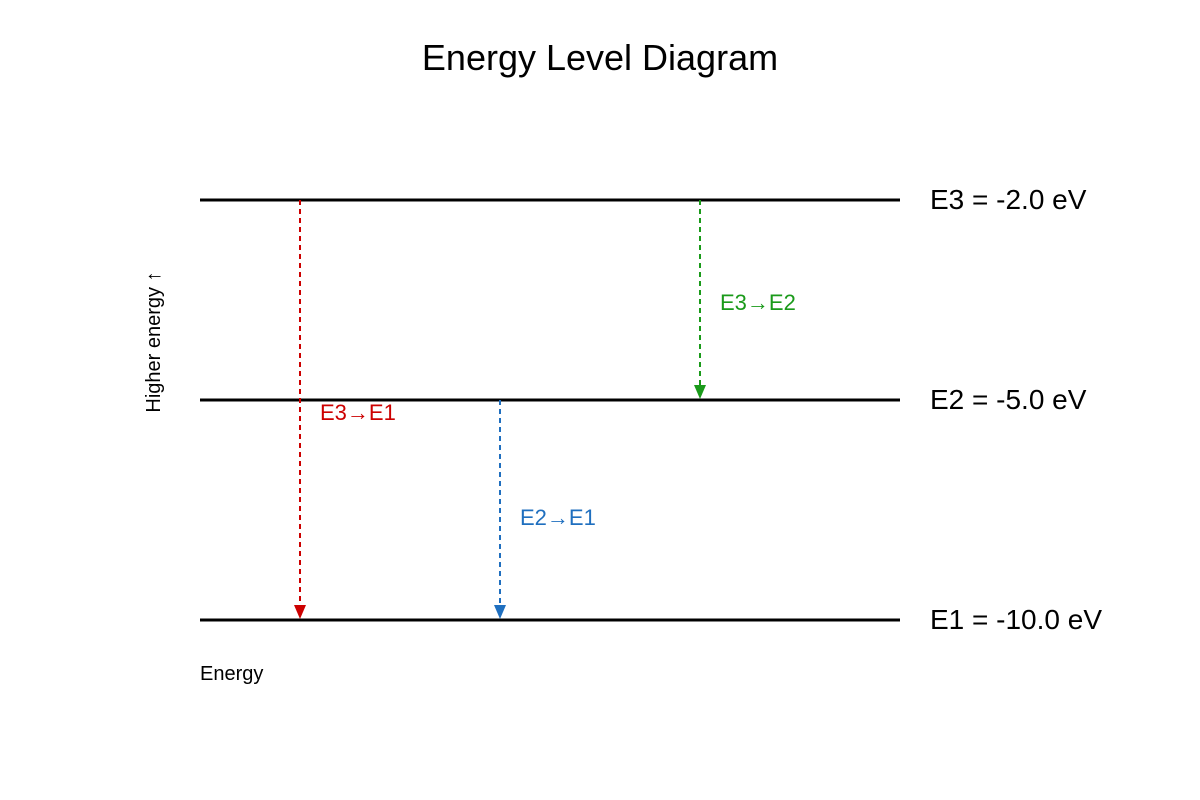 The width and height of the screenshot is (1200, 800). What do you see at coordinates (300, 612) in the screenshot?
I see `transition-e3-e1-arrowhead` at bounding box center [300, 612].